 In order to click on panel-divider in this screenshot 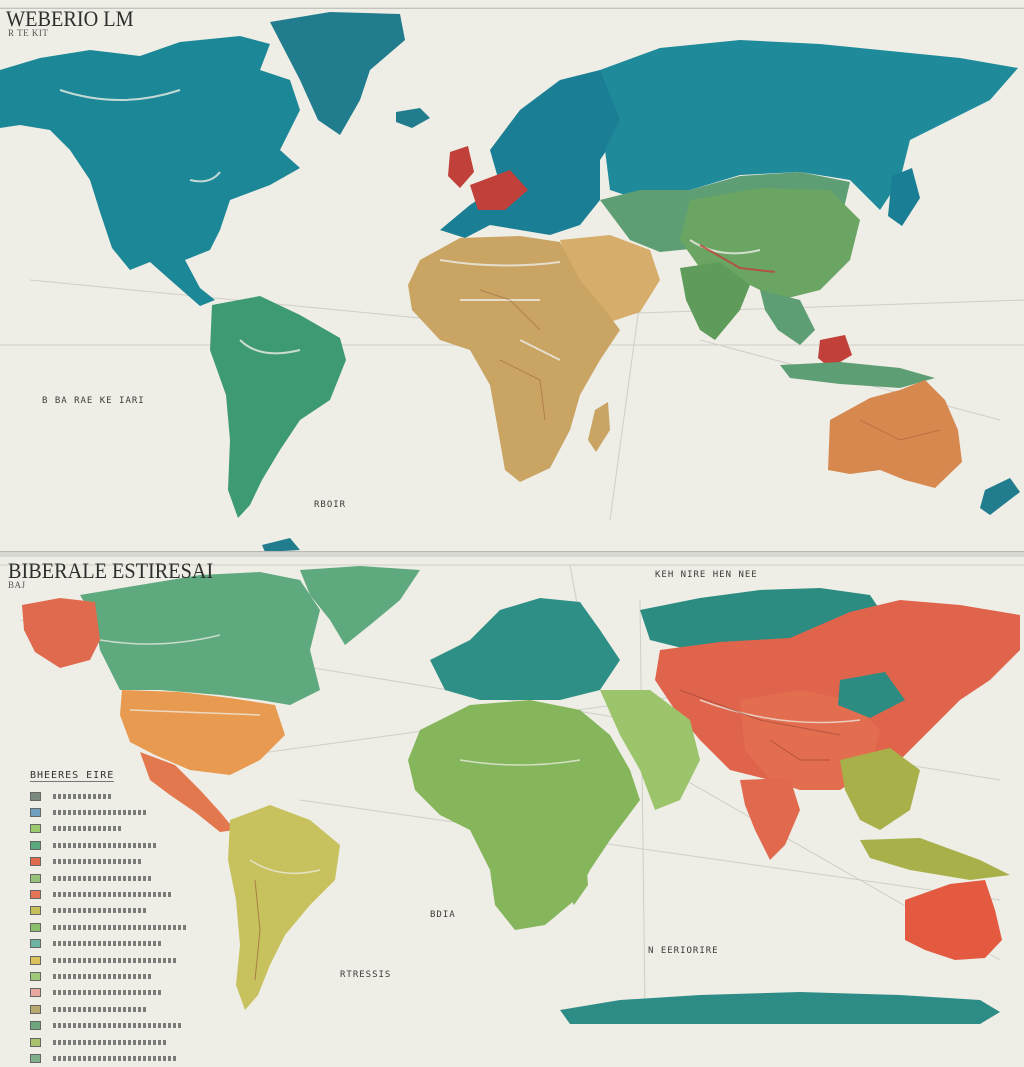, I will do `click(512, 554)`.